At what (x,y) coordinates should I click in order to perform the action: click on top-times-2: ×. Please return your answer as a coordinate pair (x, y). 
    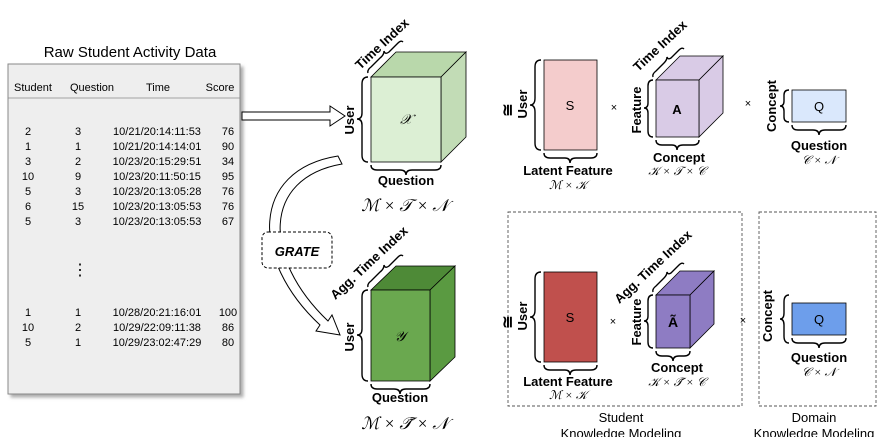
    Looking at the image, I should click on (748, 104).